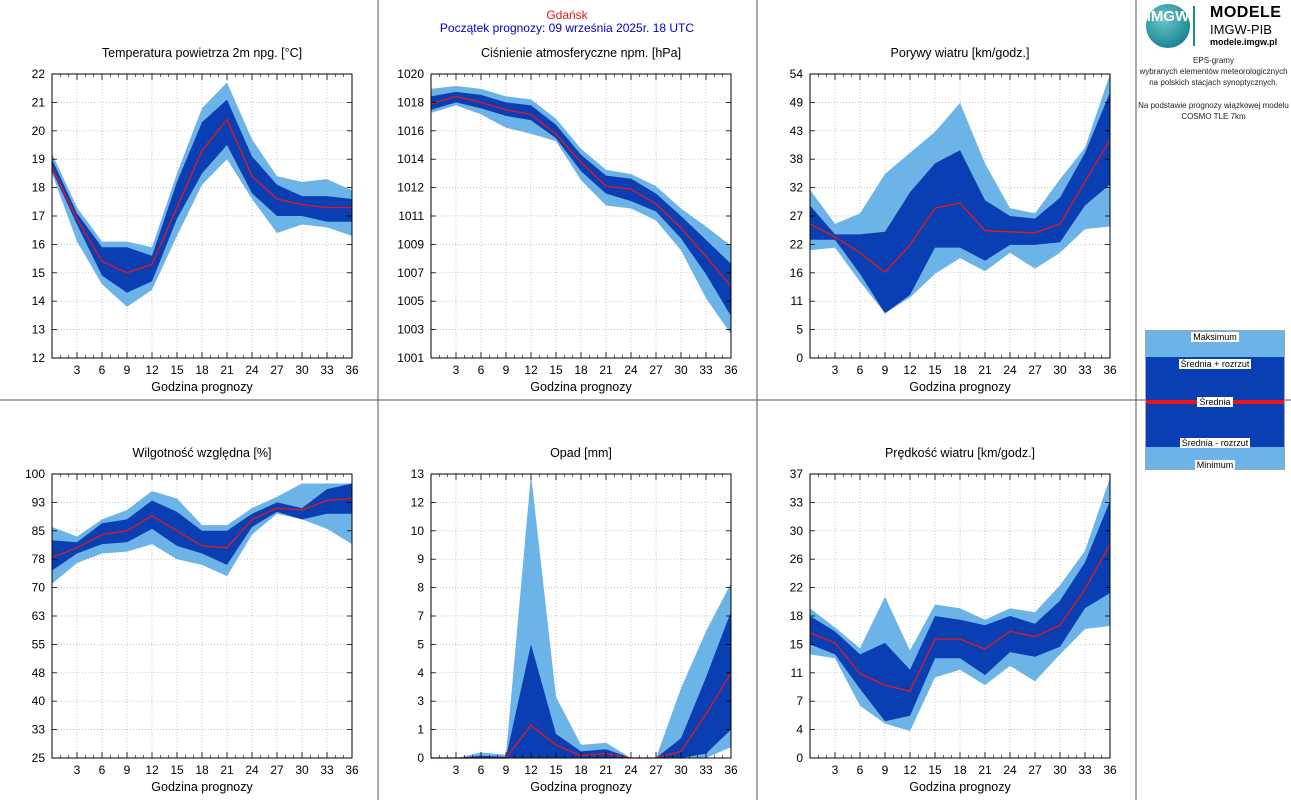 This screenshot has width=1291, height=800. Describe the element at coordinates (960, 53) in the screenshot. I see `chart-title: Porywy wiatru [km/godz.]` at that location.